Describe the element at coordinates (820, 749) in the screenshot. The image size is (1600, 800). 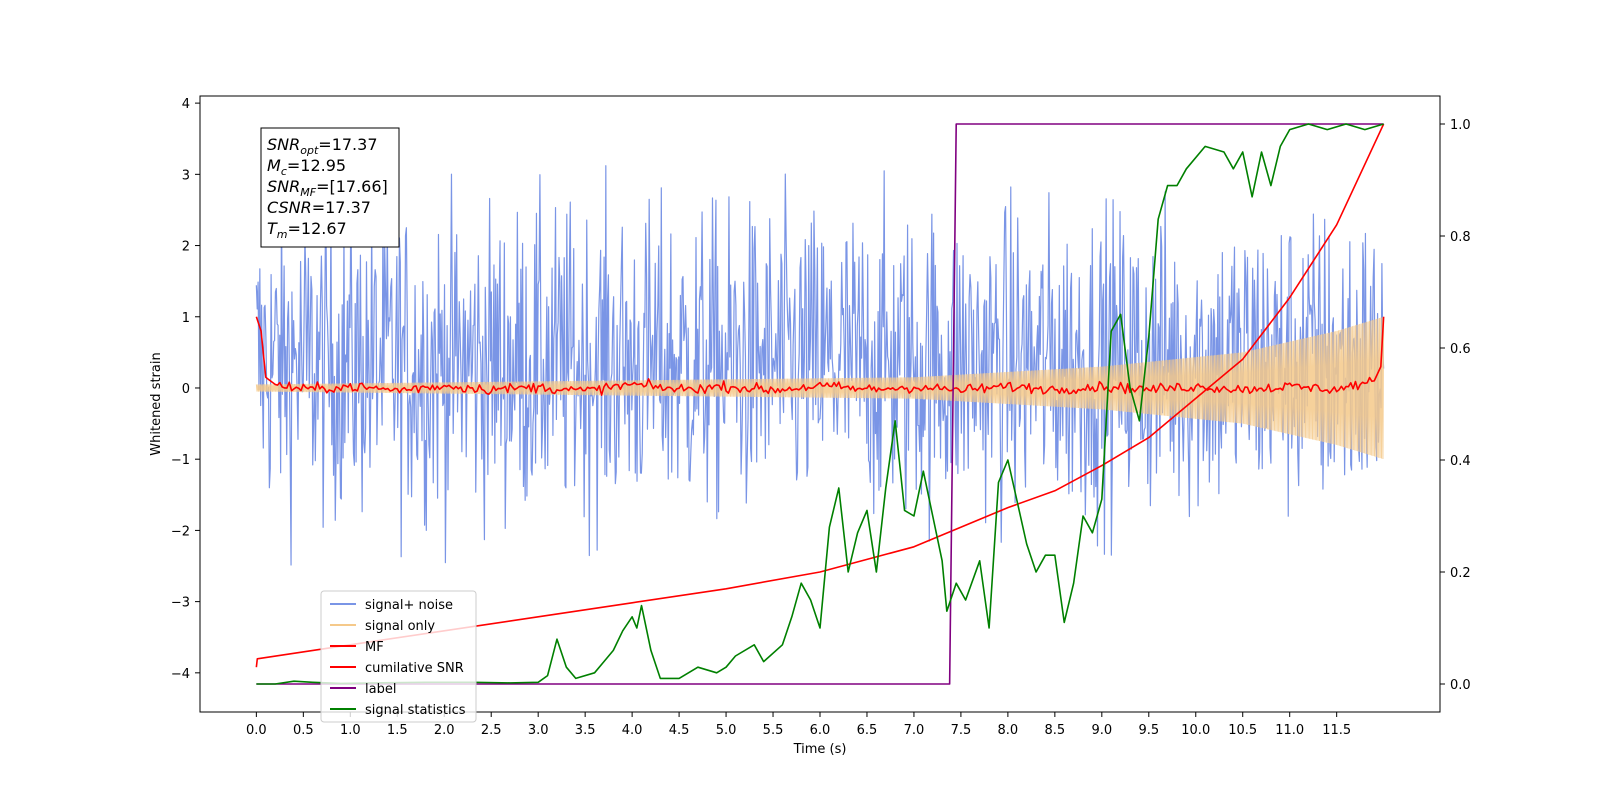
I see `x-axis-label: Time (s)` at that location.